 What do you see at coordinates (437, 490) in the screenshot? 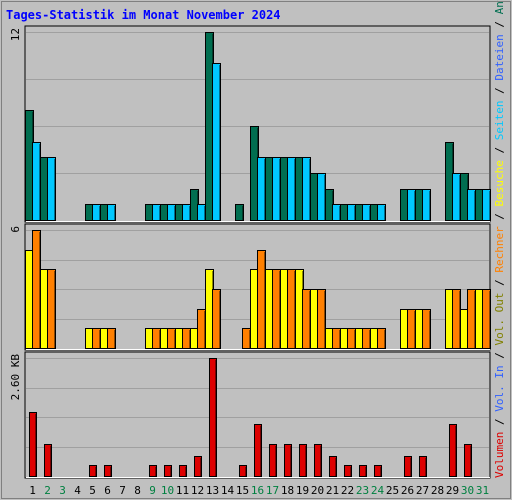
I see `x-tick-label-28: 28` at bounding box center [437, 490].